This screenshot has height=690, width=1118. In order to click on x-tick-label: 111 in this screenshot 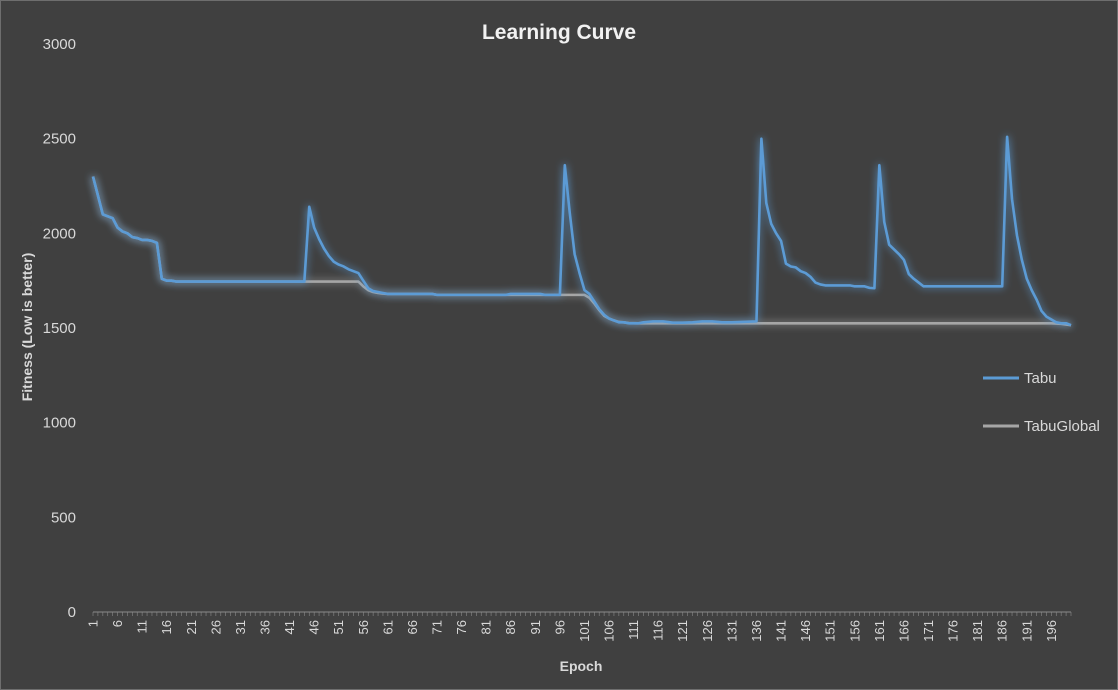, I will do `click(633, 630)`.